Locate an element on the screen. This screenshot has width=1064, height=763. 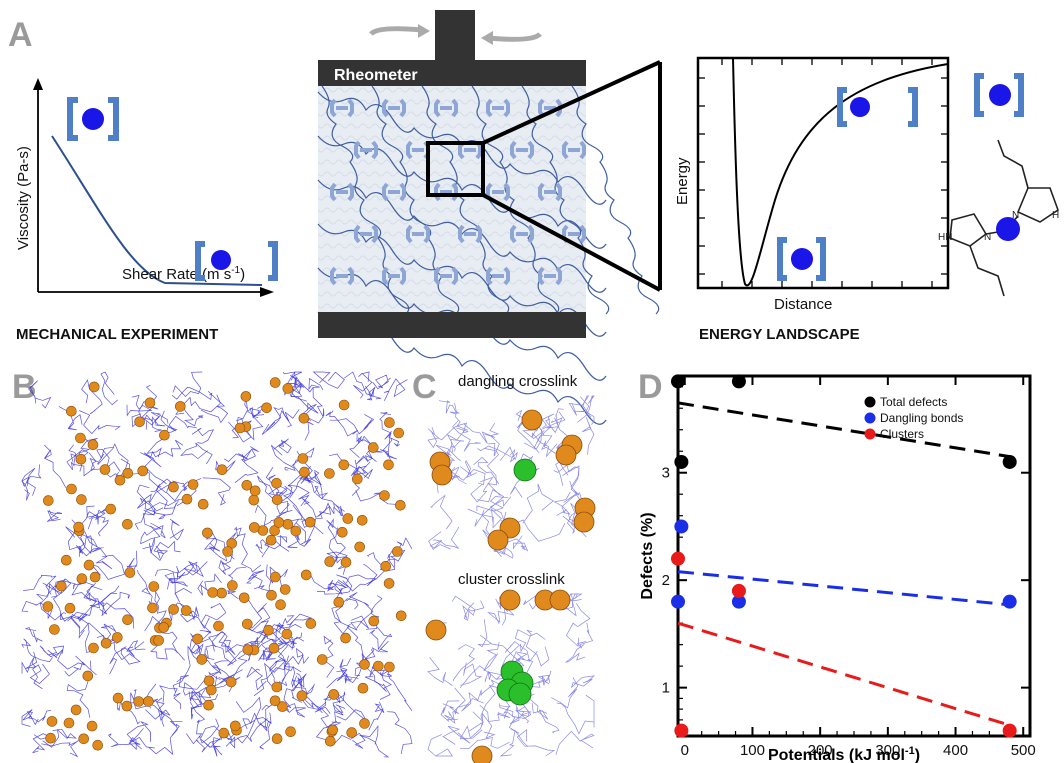
polymer-chain is located at coordinates (462, 192).